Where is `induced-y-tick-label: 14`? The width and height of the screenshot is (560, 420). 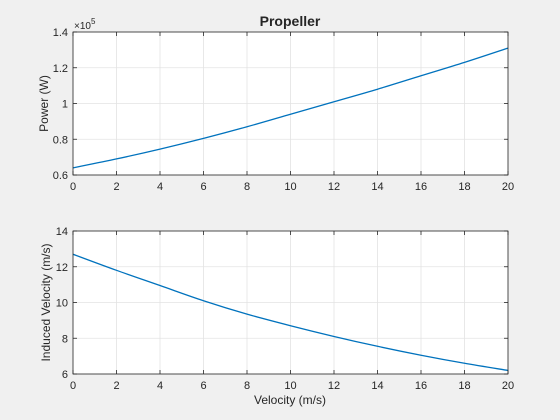 induced-y-tick-label: 14 is located at coordinates (62, 232).